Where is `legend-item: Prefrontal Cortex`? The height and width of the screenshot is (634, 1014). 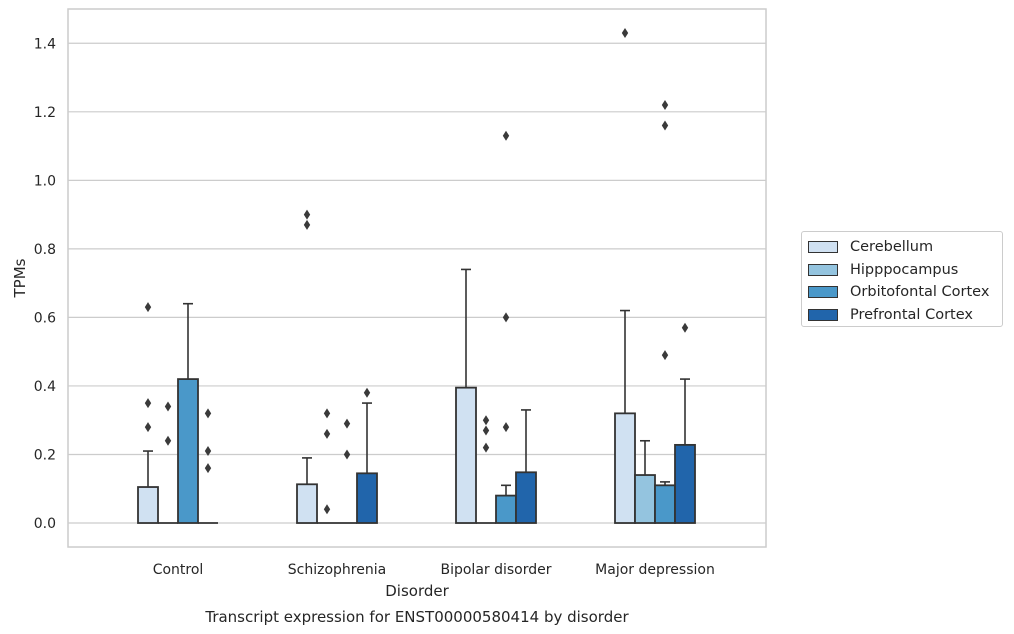 legend-item: Prefrontal Cortex is located at coordinates (902, 315).